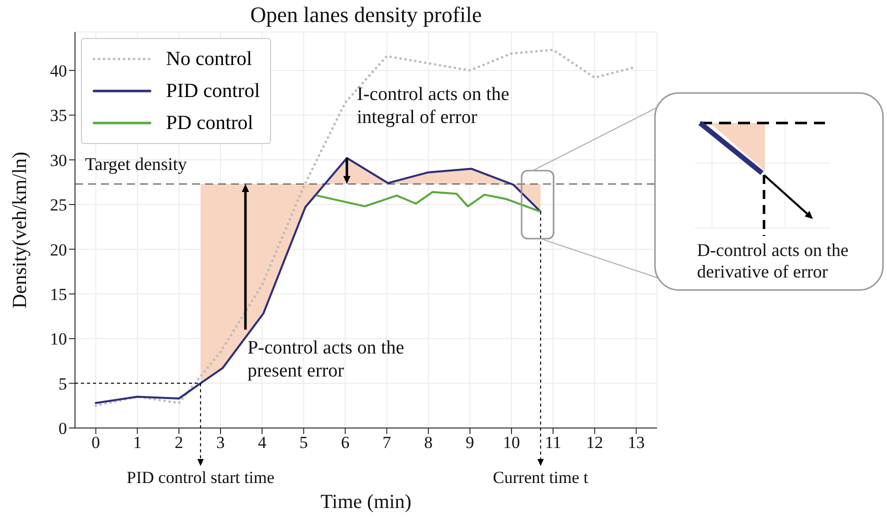 The height and width of the screenshot is (520, 887). Describe the element at coordinates (262, 442) in the screenshot. I see `x-tick-label: 4` at that location.